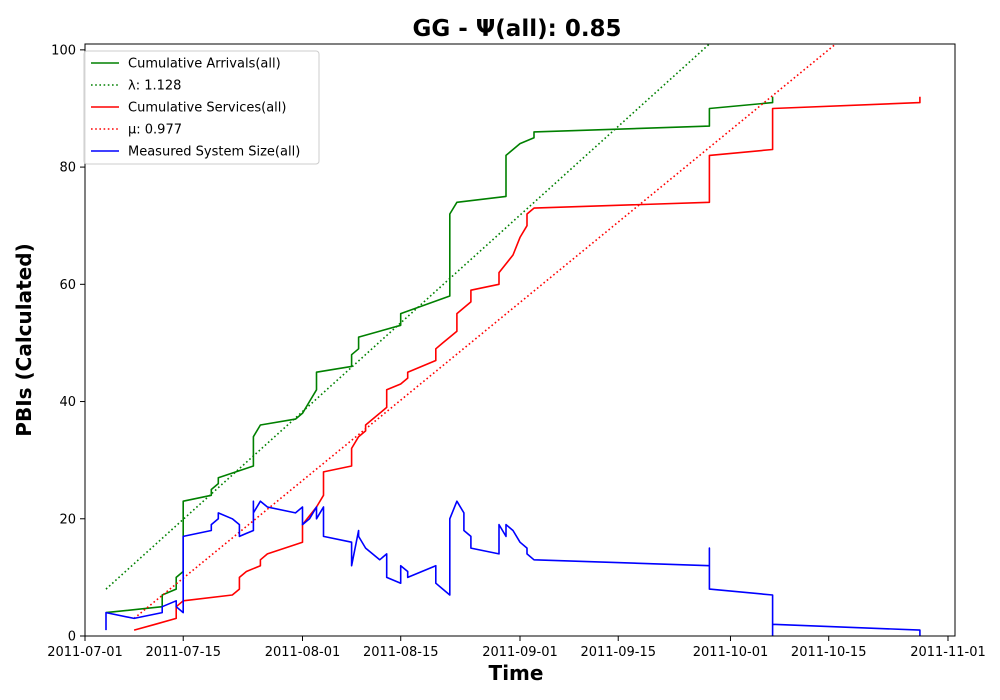  Describe the element at coordinates (207, 108) in the screenshot. I see `legend-label-2: Cumulative Services(all)` at that location.